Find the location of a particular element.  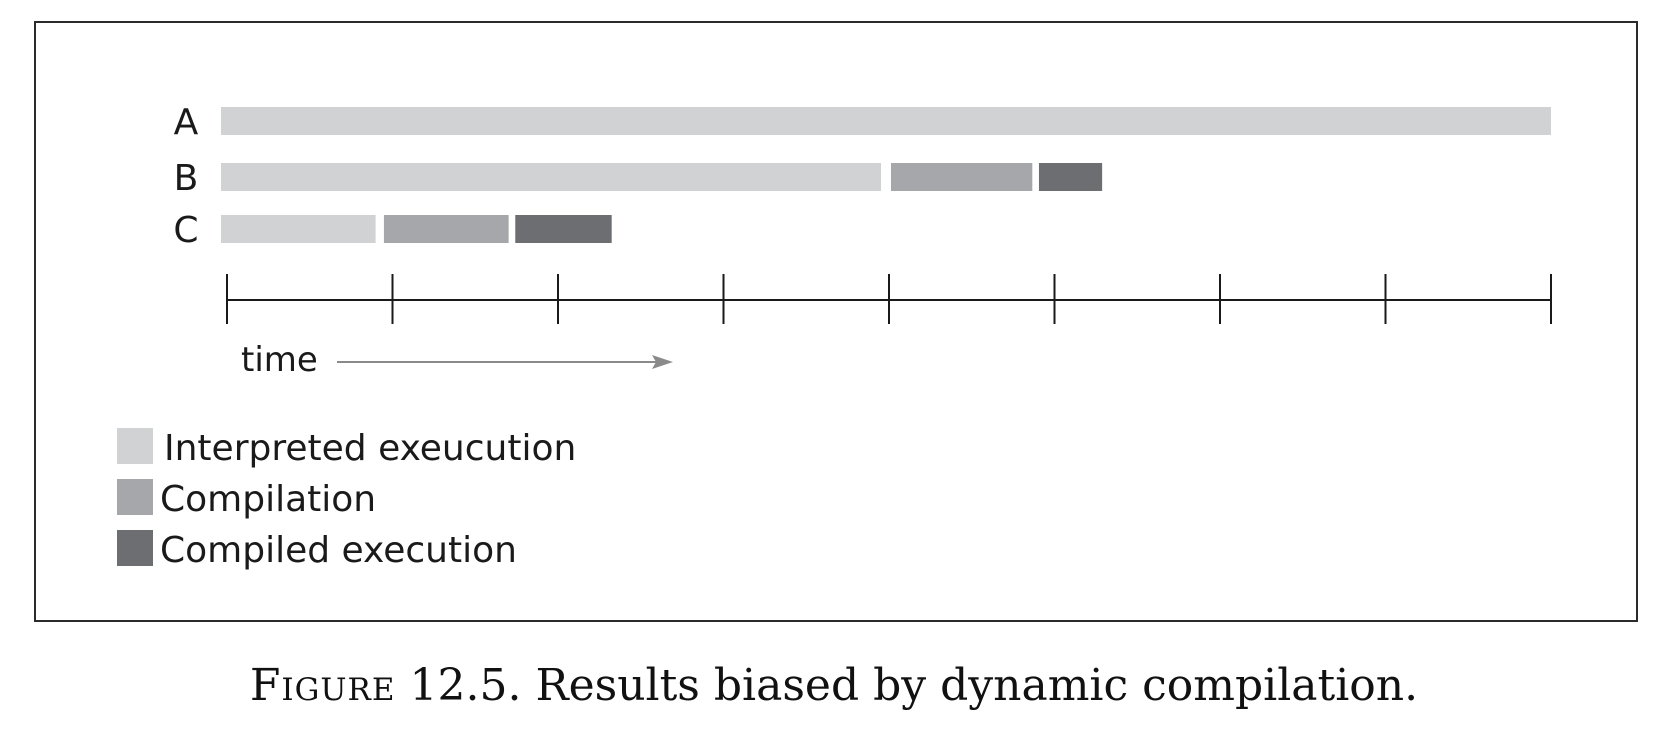

legend-label: Compilation is located at coordinates (268, 499).